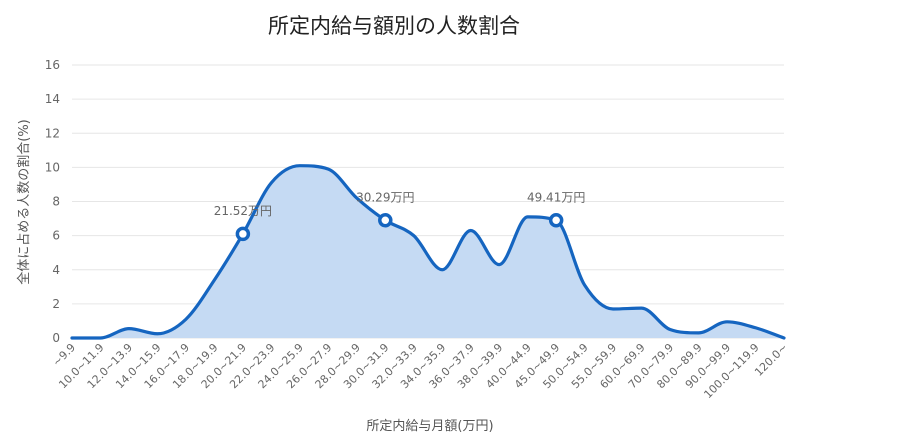 Image resolution: width=900 pixels, height=442 pixels. I want to click on annotation-label: 30.29万円, so click(385, 197).